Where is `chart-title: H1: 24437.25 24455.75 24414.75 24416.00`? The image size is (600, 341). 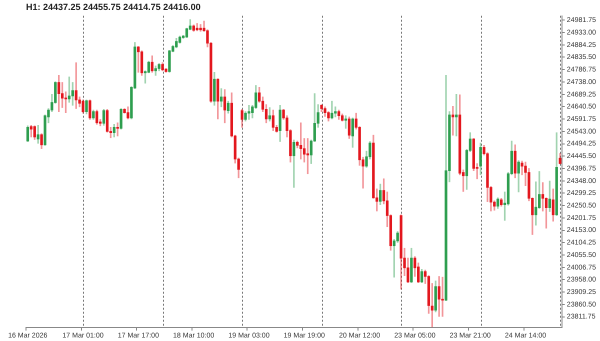
chart-title: H1: 24437.25 24455.75 24414.75 24416.00 is located at coordinates (113, 7).